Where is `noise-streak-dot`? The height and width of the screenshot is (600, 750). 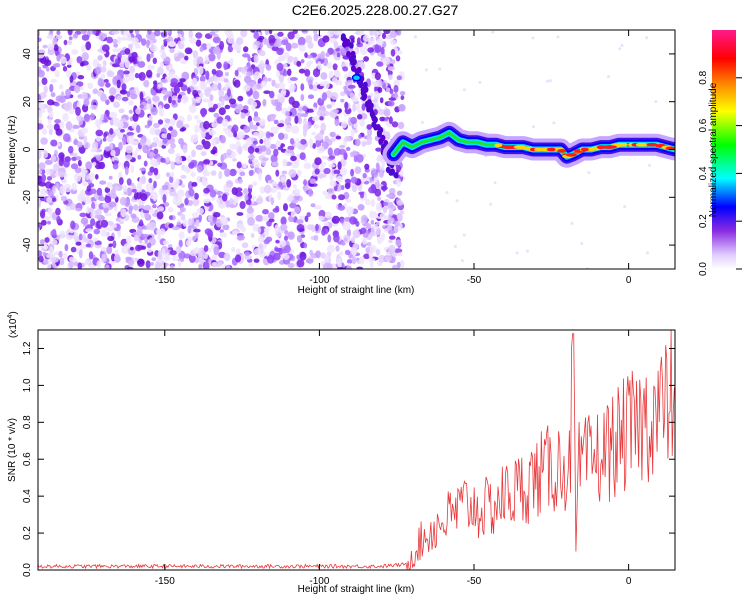 noise-streak-dot is located at coordinates (396, 175).